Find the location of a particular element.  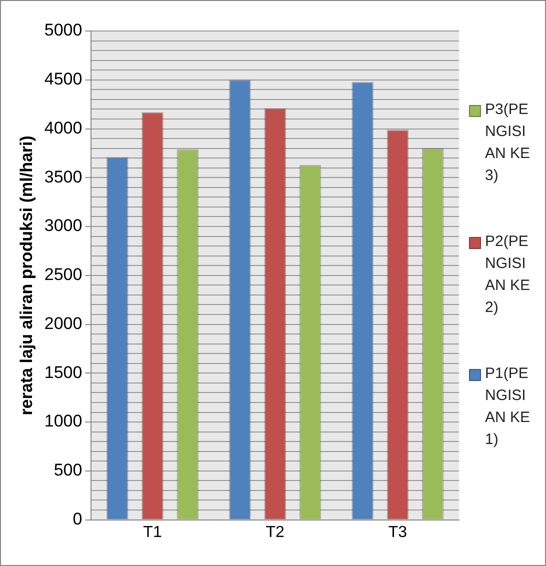

y-tick-label: 2500 is located at coordinates (63, 274).